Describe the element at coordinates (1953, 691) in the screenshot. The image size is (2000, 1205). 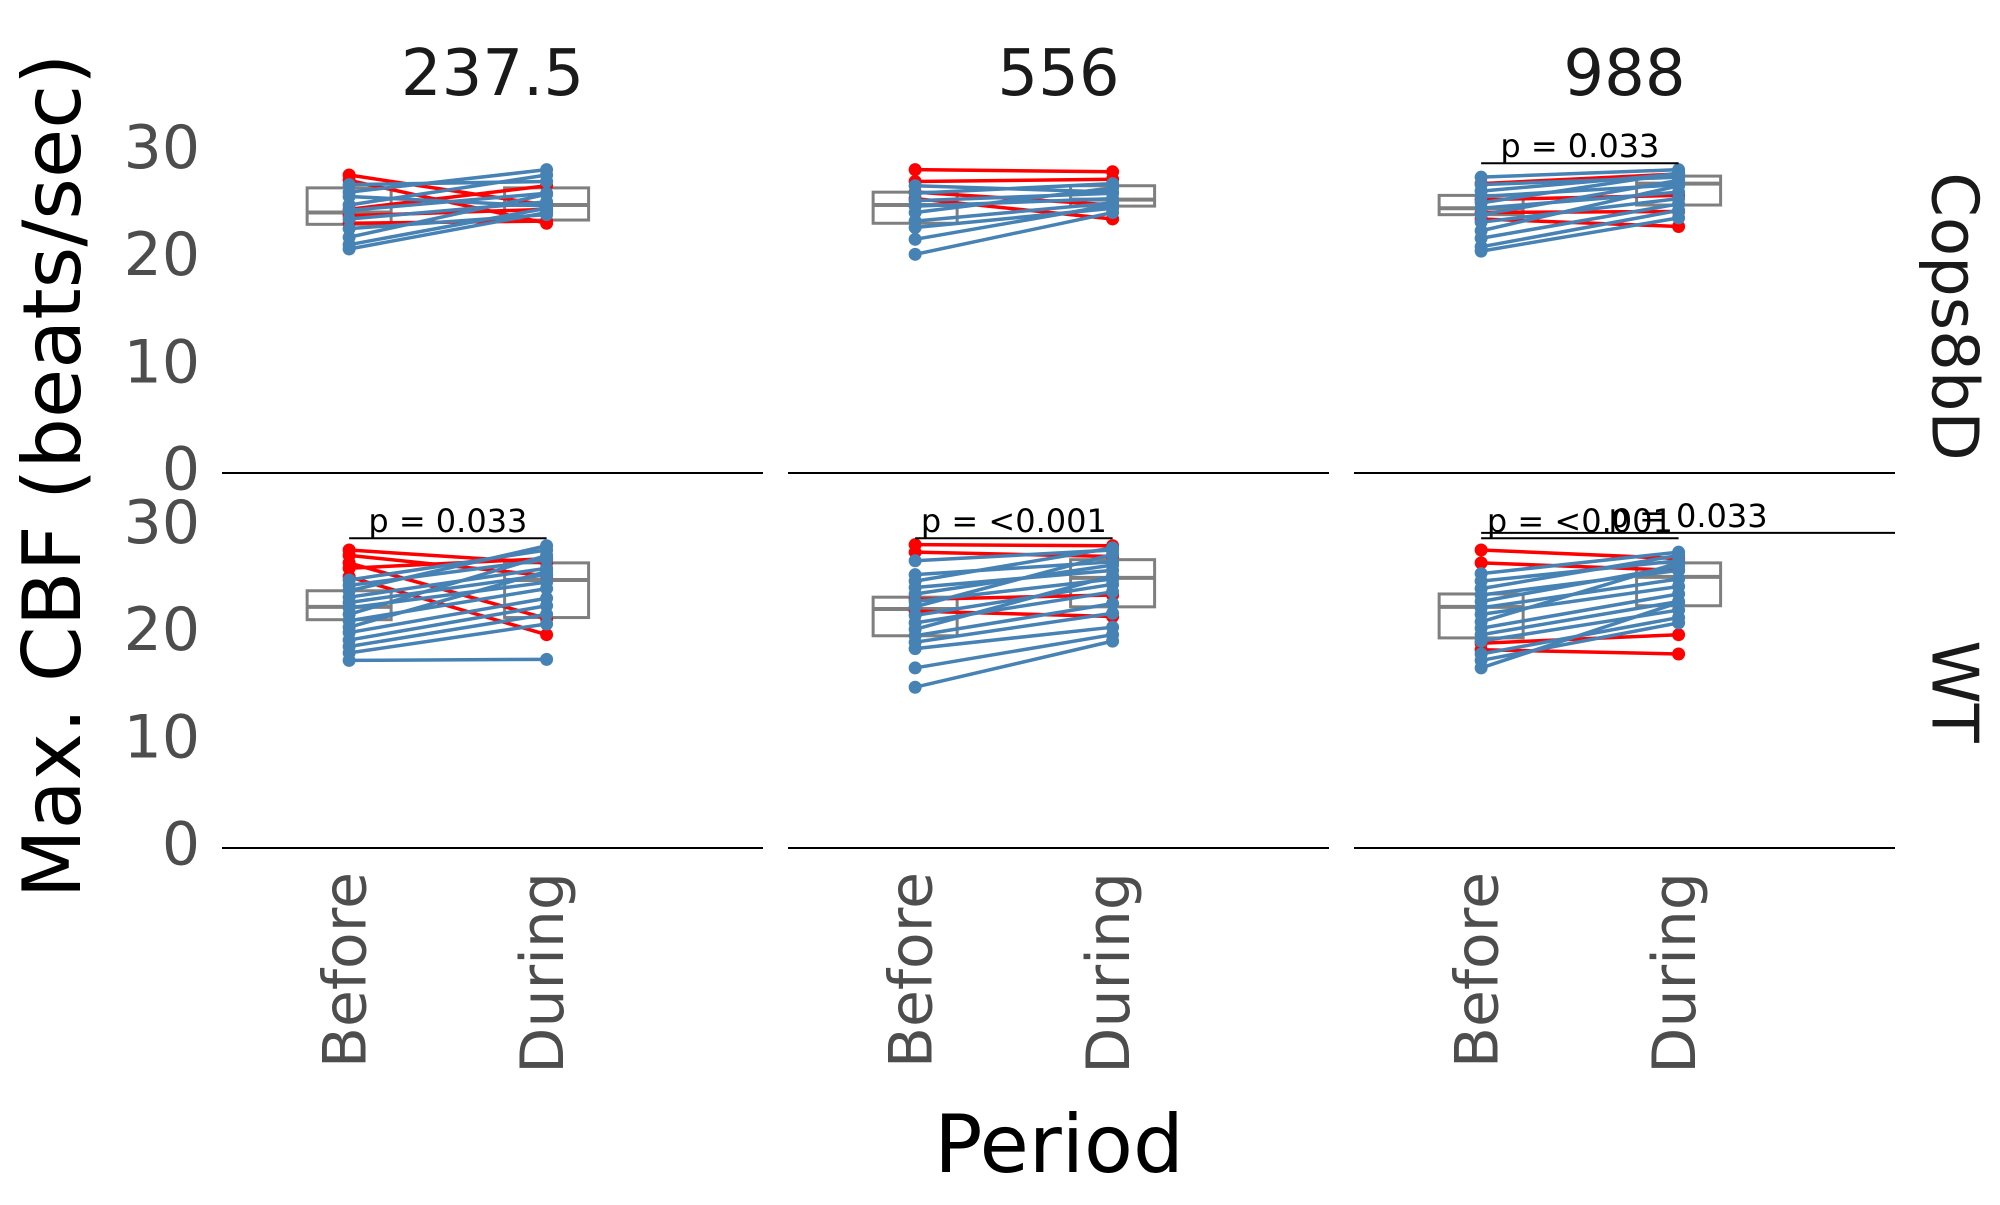
I see `facet-row-label: WT` at that location.